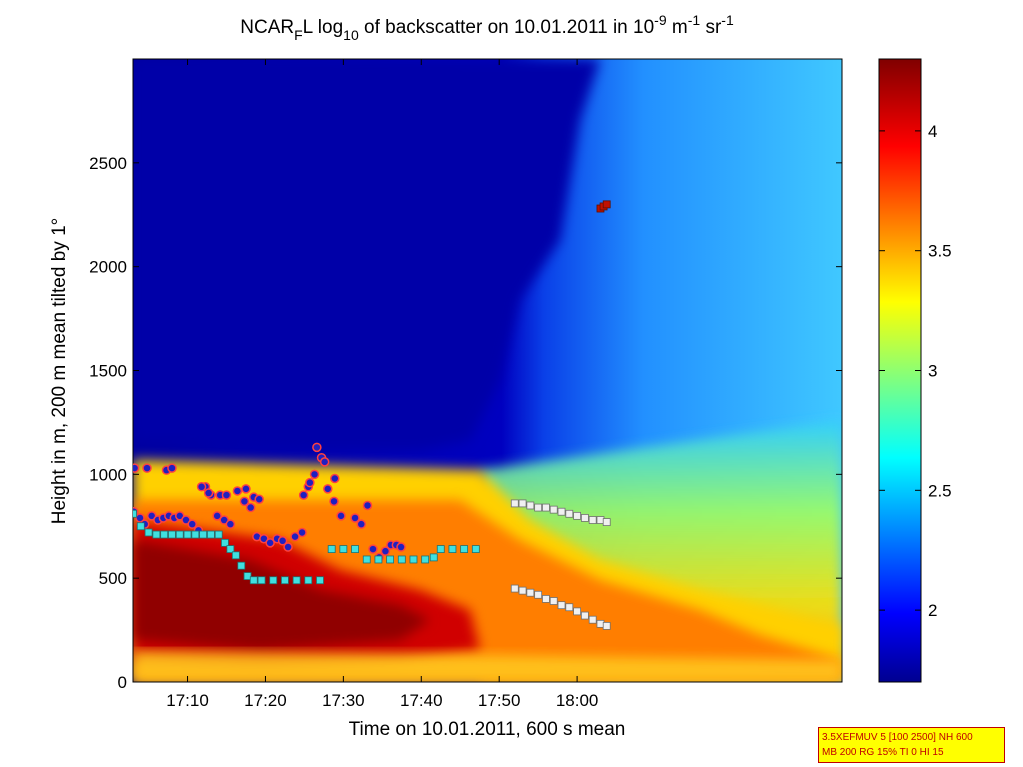  What do you see at coordinates (122, 682) in the screenshot?
I see `y-tick-label: 0` at bounding box center [122, 682].